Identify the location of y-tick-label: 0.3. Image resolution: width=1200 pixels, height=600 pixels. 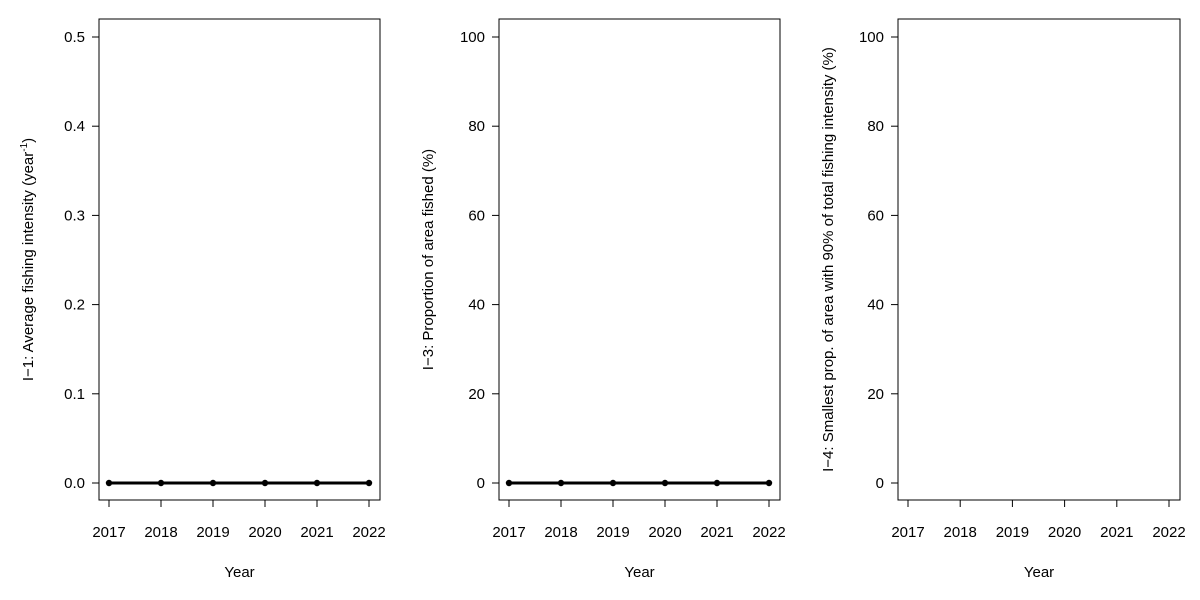
(74, 215).